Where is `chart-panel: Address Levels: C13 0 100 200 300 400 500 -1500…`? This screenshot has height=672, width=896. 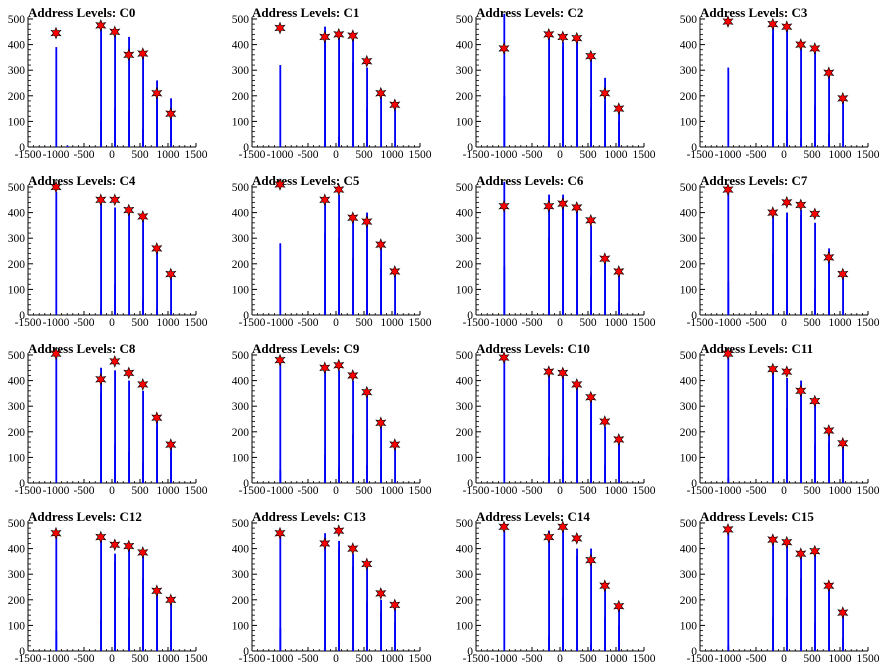 chart-panel: Address Levels: C13 0 100 200 300 400 500 -1500… is located at coordinates (336, 588).